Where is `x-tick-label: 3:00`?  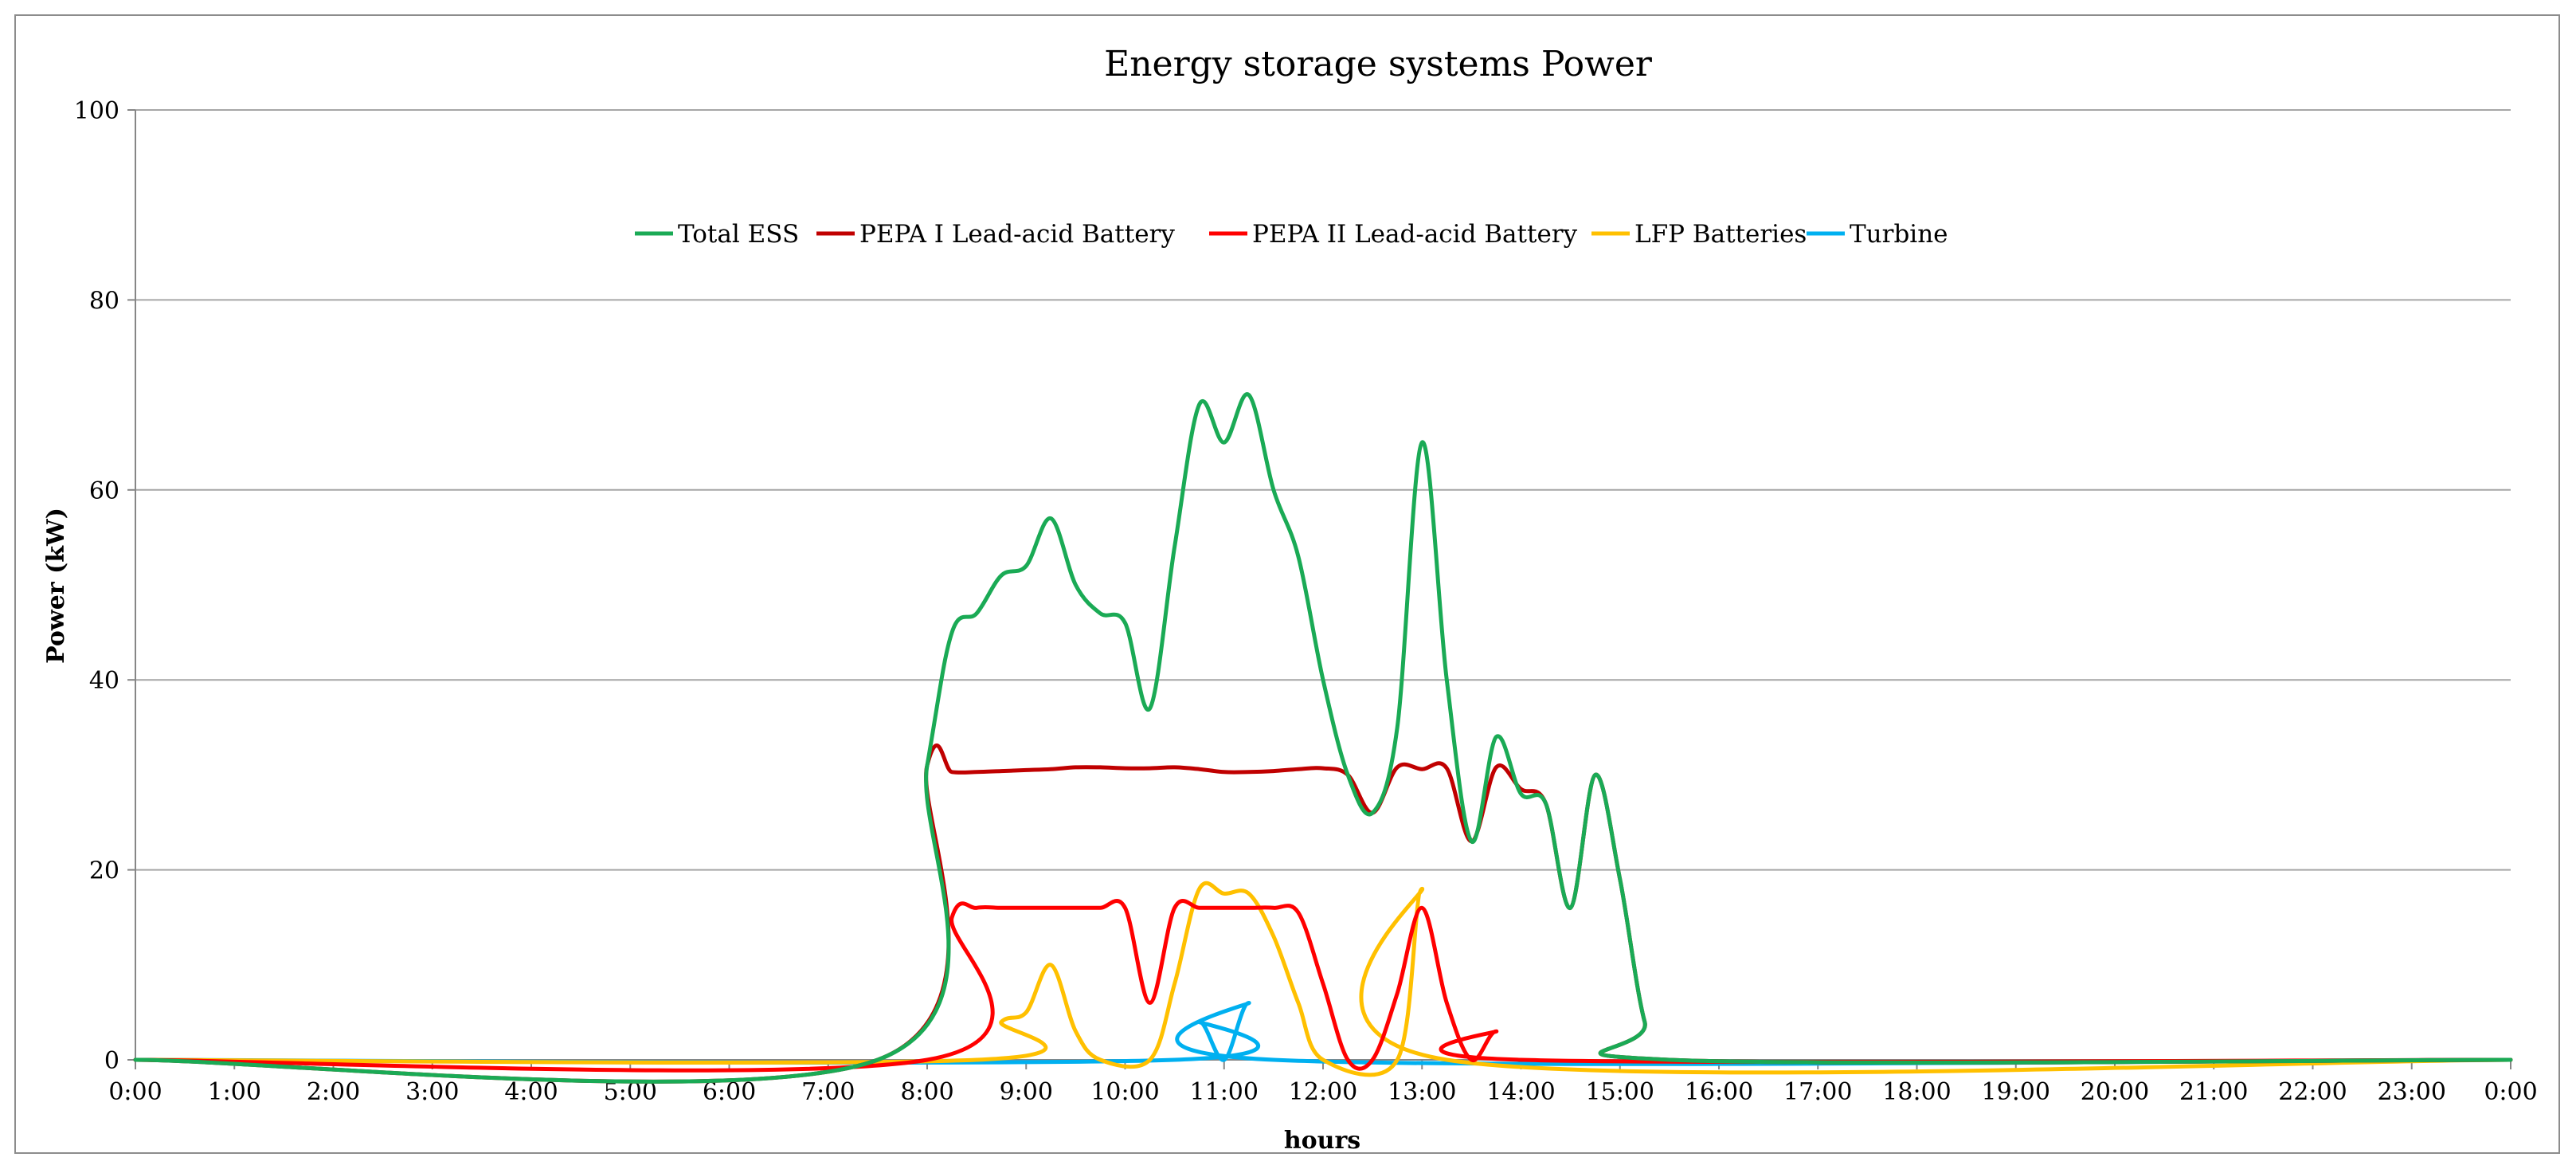 x-tick-label: 3:00 is located at coordinates (432, 1092).